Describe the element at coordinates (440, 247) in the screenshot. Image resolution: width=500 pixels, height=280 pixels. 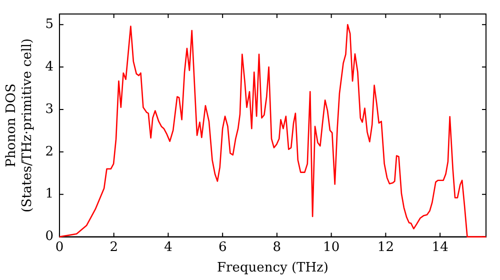
I see `x-tick-label: 14` at that location.